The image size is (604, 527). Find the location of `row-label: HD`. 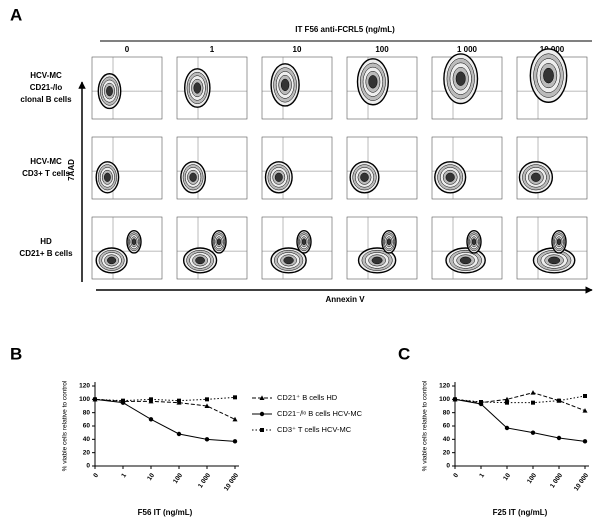

row-label: HD is located at coordinates (46, 241).